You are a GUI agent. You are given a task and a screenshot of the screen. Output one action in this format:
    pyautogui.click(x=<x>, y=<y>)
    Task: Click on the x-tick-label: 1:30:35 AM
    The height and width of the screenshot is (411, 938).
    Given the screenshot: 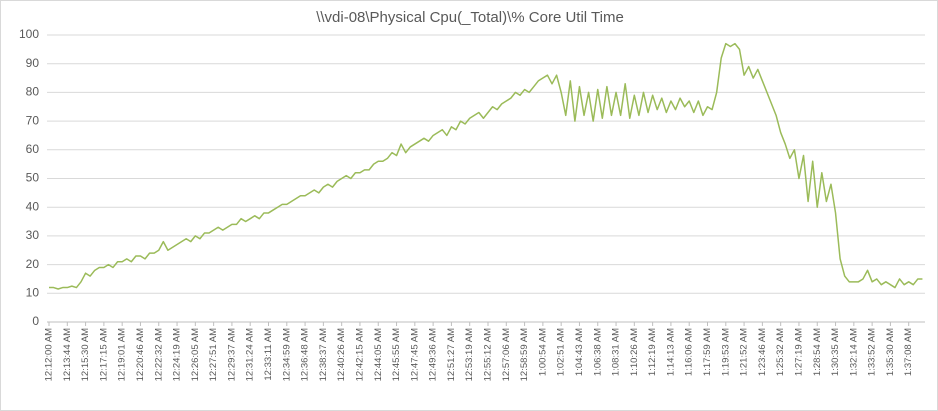 What is the action you would take?
    pyautogui.click(x=835, y=352)
    